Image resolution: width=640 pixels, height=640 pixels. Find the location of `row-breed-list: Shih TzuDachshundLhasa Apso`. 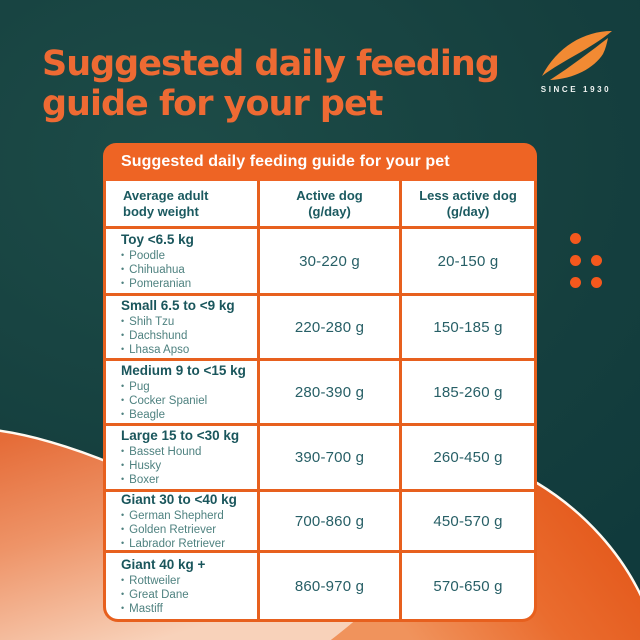

row-breed-list: Shih TzuDachshundLhasa Apso is located at coordinates (187, 336).